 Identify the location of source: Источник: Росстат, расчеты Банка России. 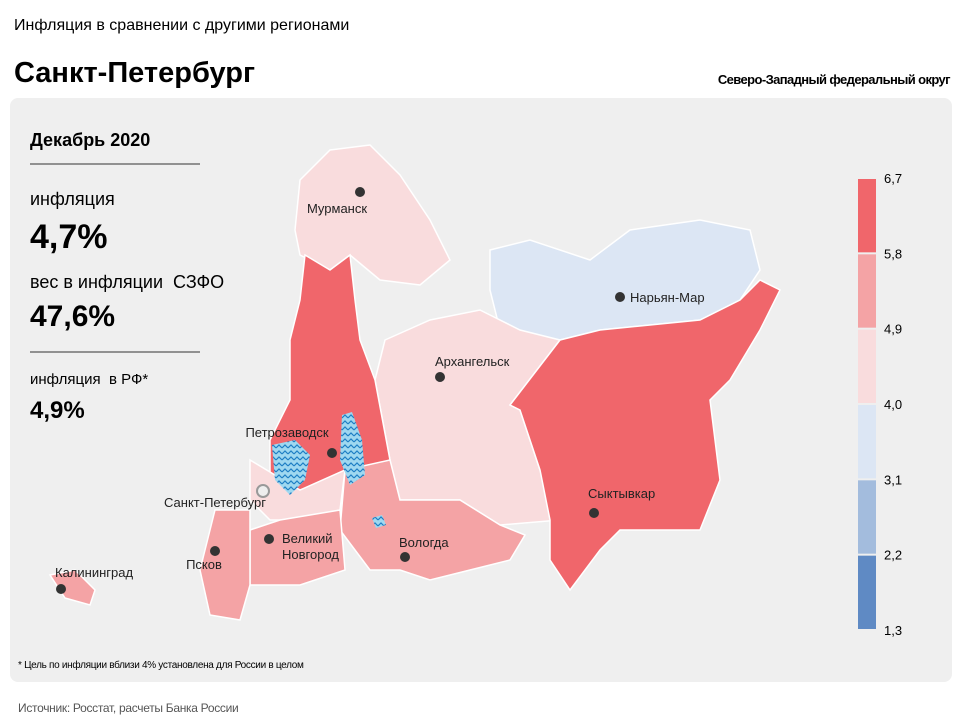
(128, 708).